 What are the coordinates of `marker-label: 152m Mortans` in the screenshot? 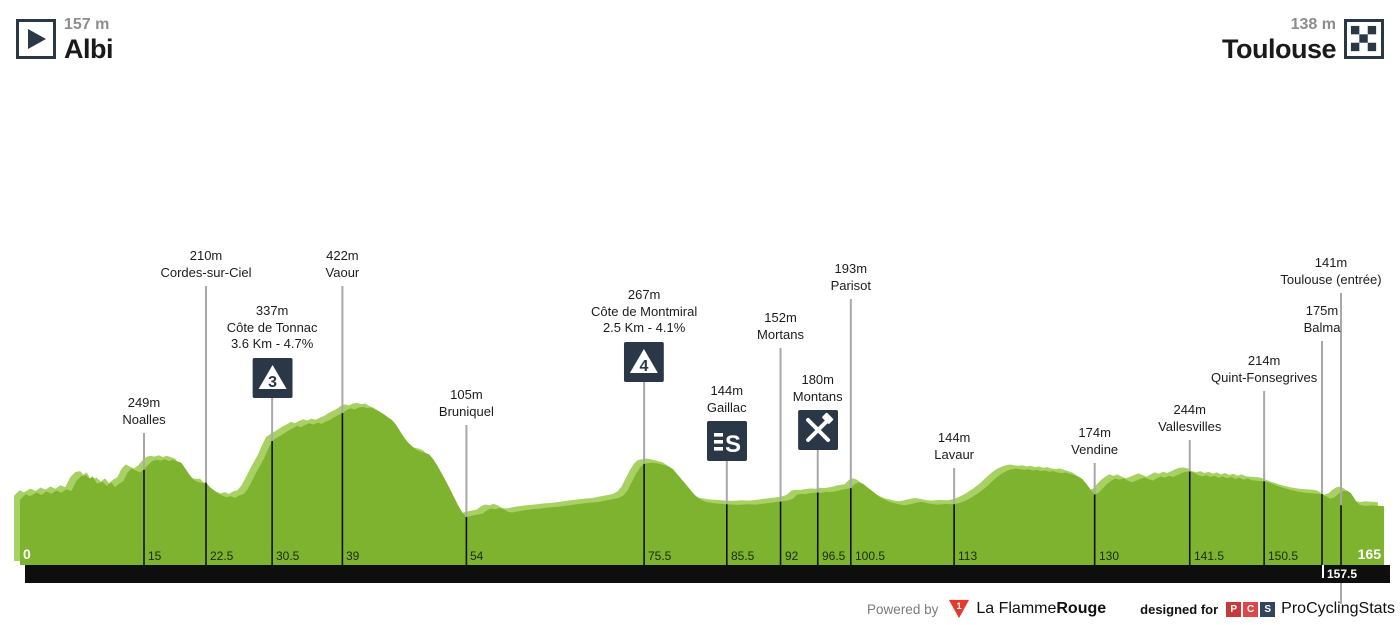 It's located at (780, 326).